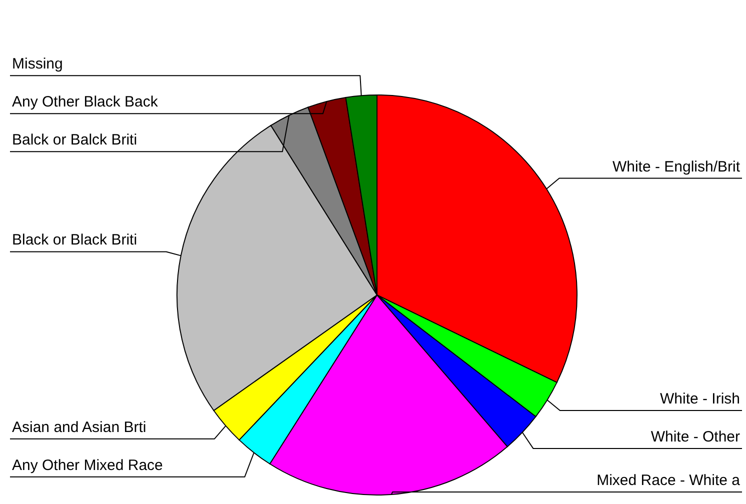 The width and height of the screenshot is (746, 504). Describe the element at coordinates (87, 465) in the screenshot. I see `slice-label: Any Other Mixed Race` at that location.